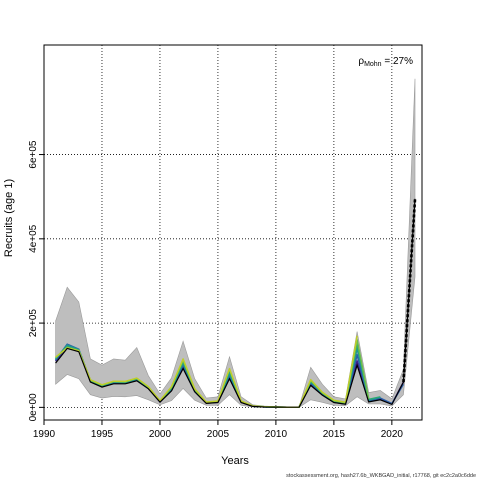 Image resolution: width=480 pixels, height=480 pixels. I want to click on final-series-last-segment, so click(409, 290).